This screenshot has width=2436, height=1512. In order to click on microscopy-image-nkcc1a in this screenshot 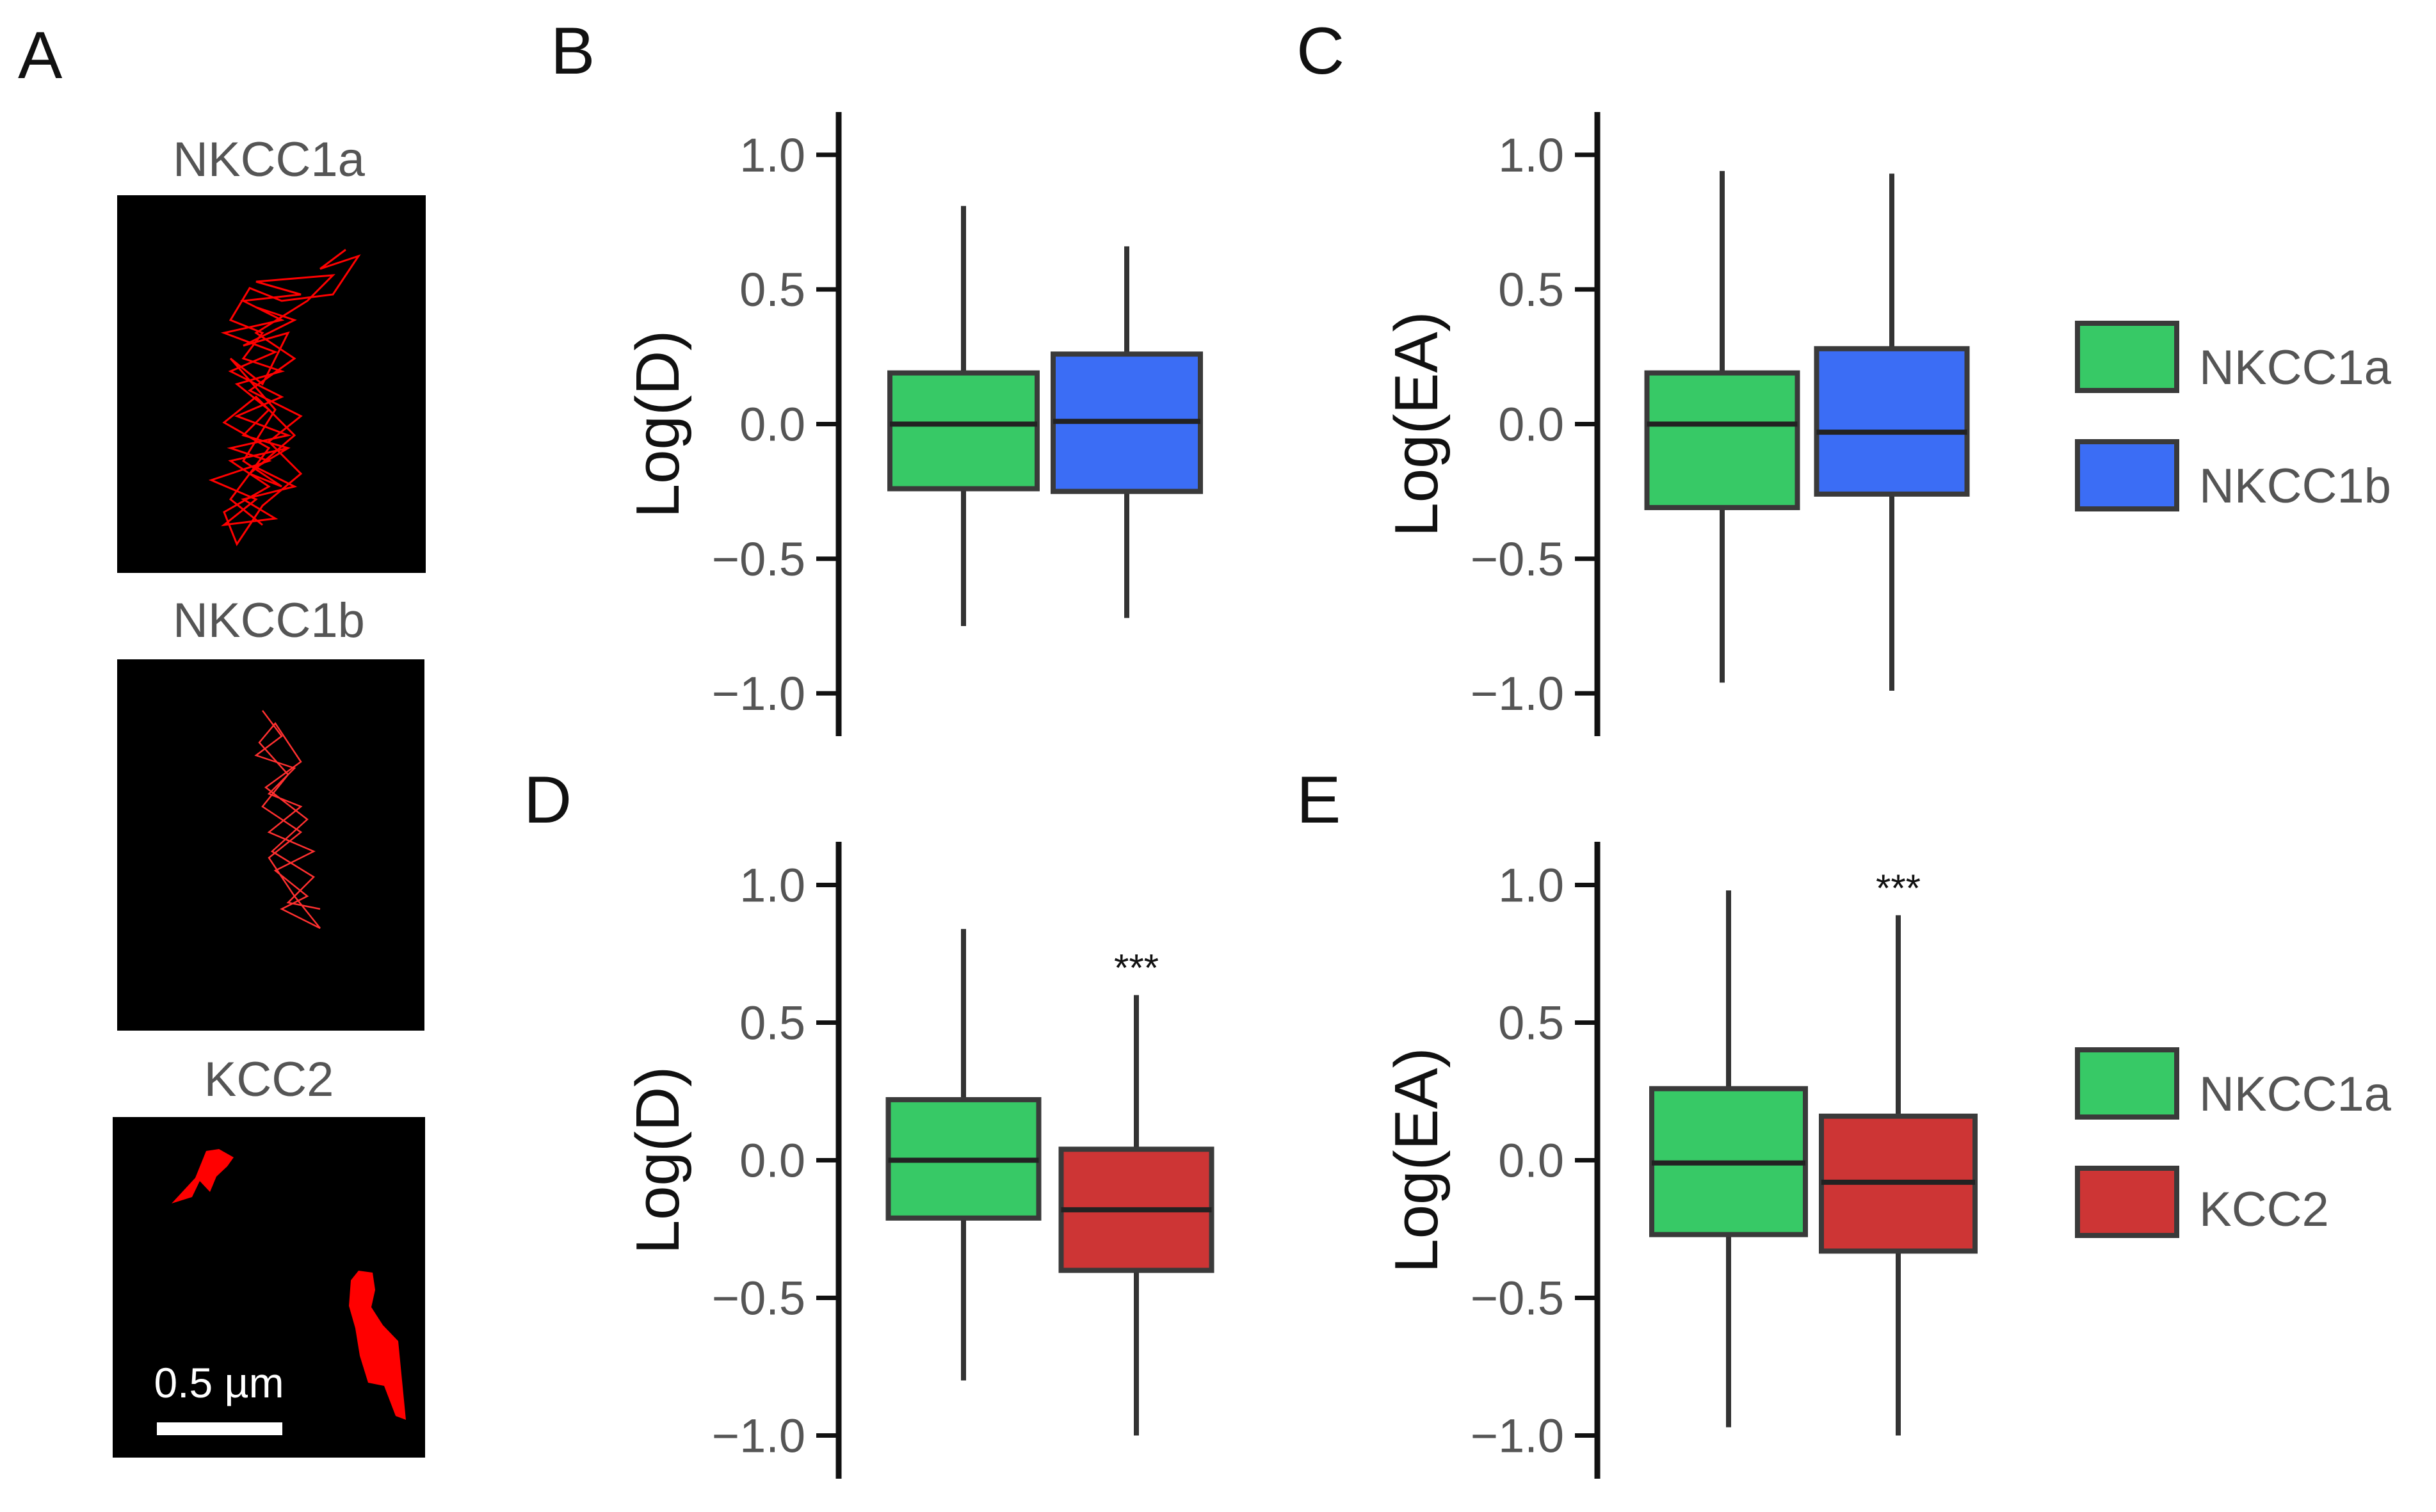, I will do `click(271, 384)`.